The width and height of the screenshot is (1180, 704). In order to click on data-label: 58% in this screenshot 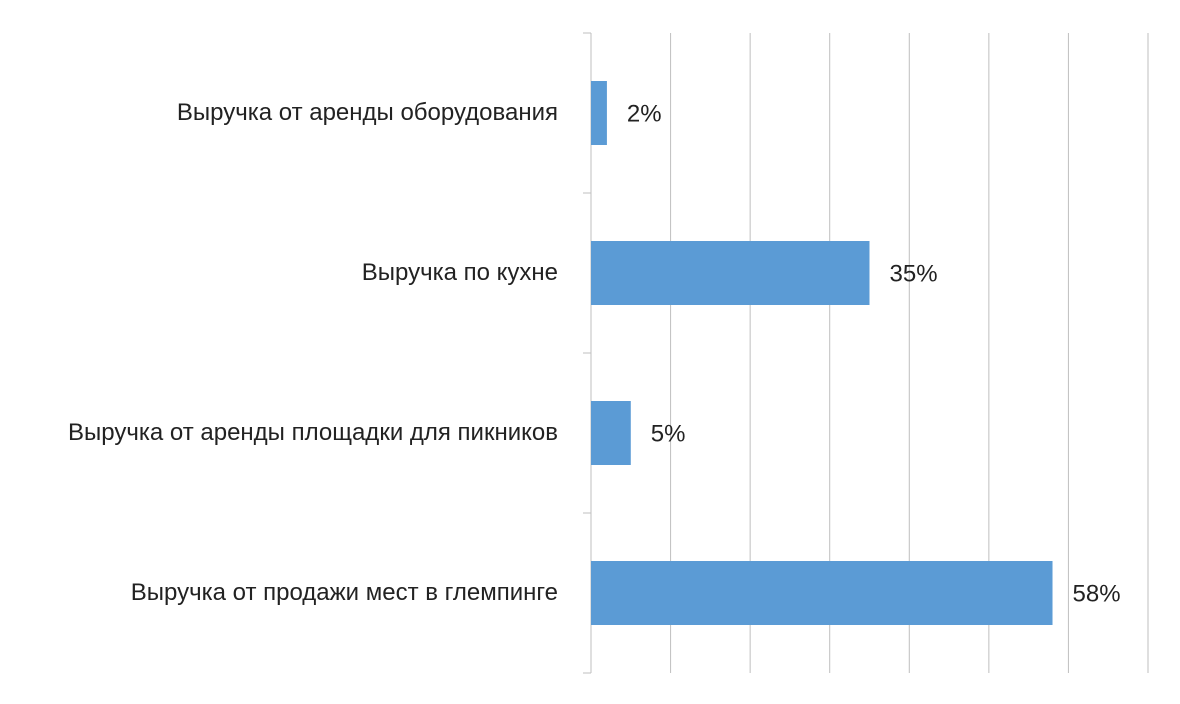, I will do `click(1097, 593)`.